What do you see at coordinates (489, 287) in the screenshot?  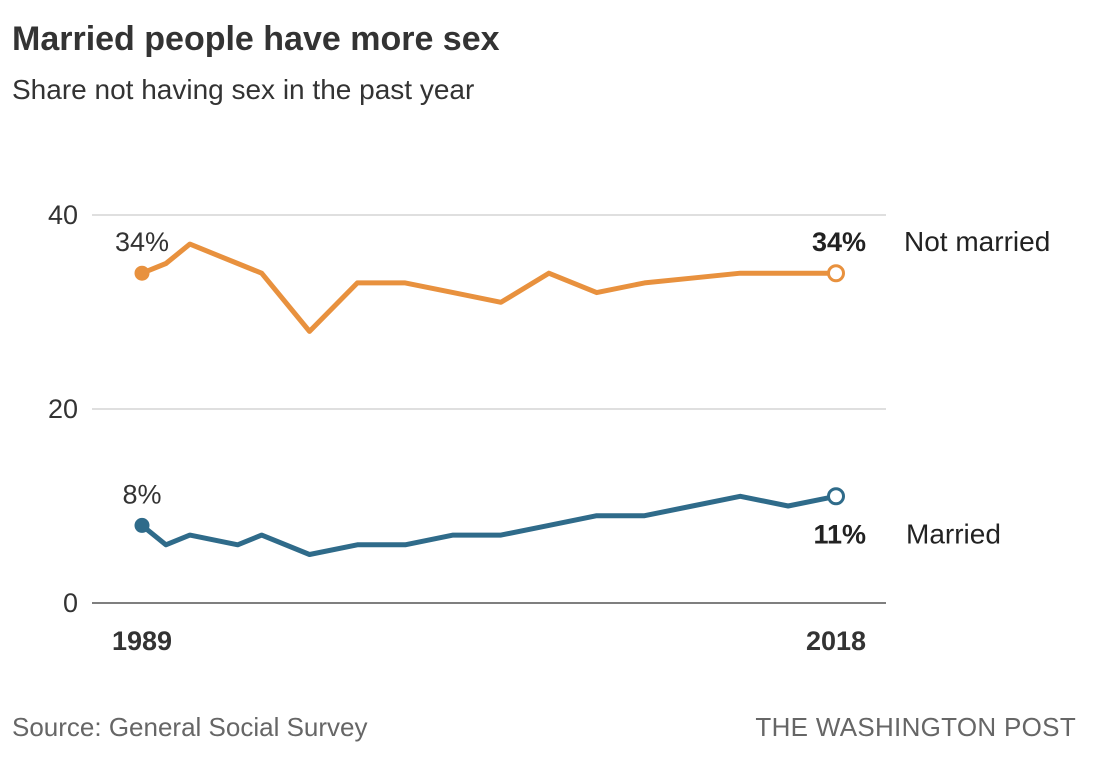 I see `series-line-not-married` at bounding box center [489, 287].